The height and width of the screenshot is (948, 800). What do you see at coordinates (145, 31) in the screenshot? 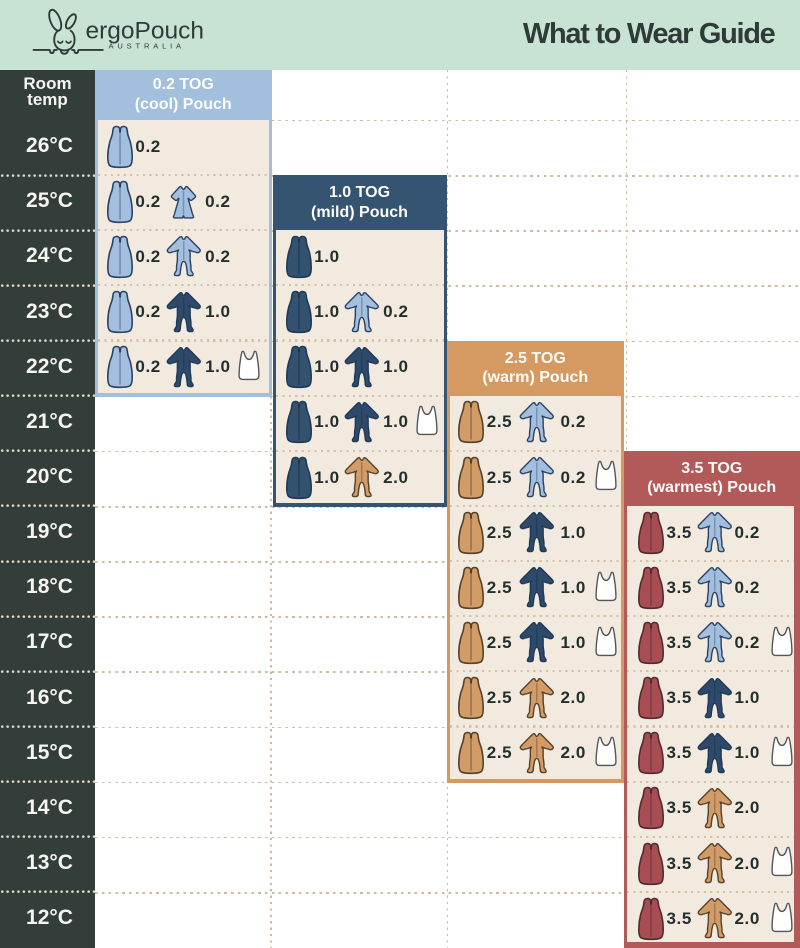
I see `svg-text: ergoPouch` at bounding box center [145, 31].